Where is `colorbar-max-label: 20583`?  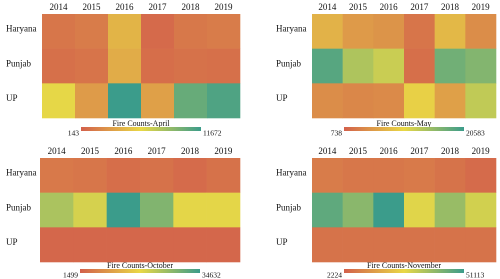 colorbar-max-label: 20583 is located at coordinates (475, 133).